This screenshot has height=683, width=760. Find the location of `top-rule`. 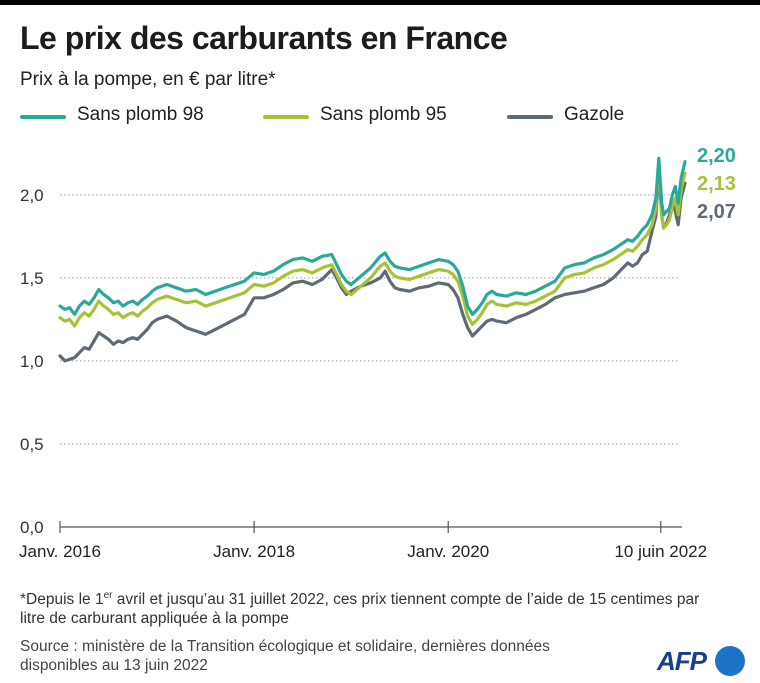

top-rule is located at coordinates (380, 2).